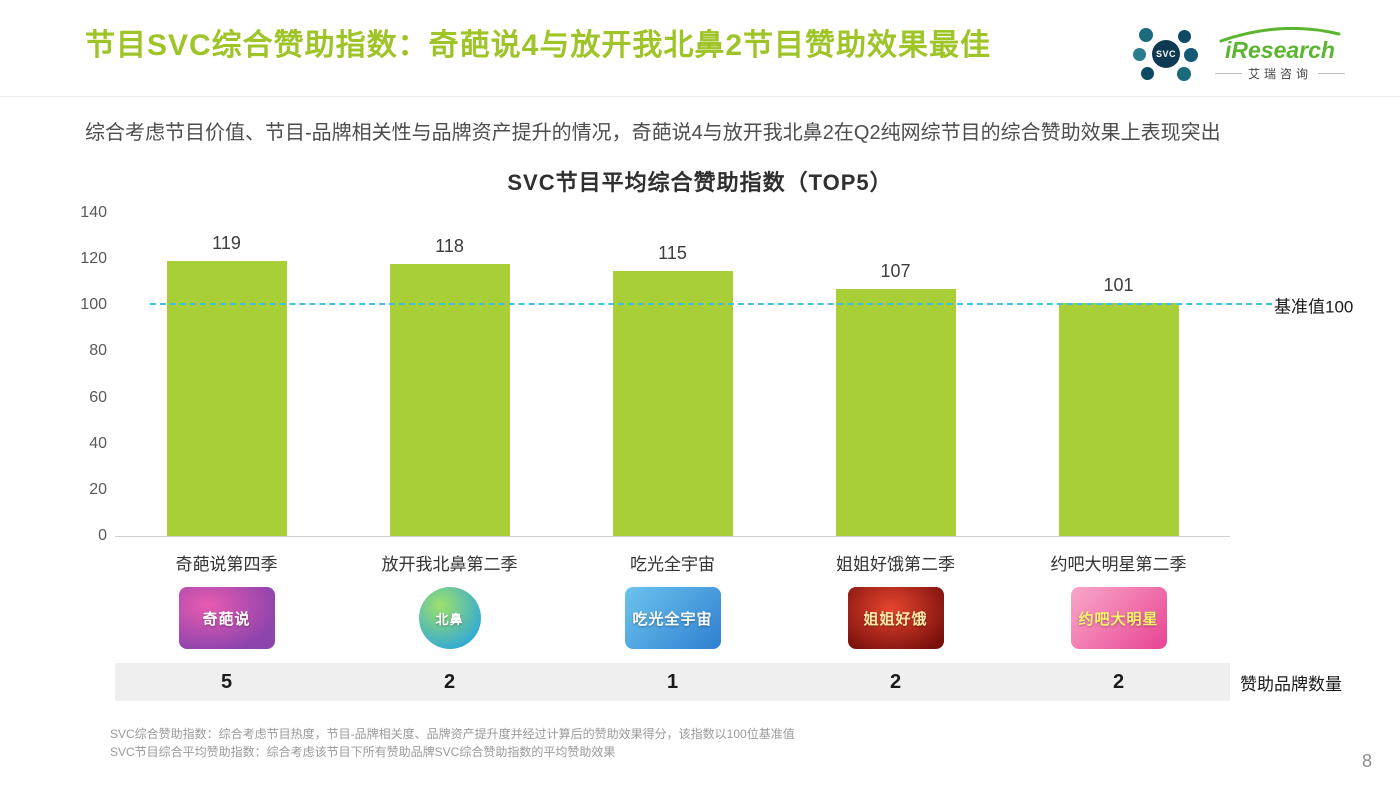 This screenshot has width=1400, height=788. I want to click on bar-value-label: 118, so click(449, 245).